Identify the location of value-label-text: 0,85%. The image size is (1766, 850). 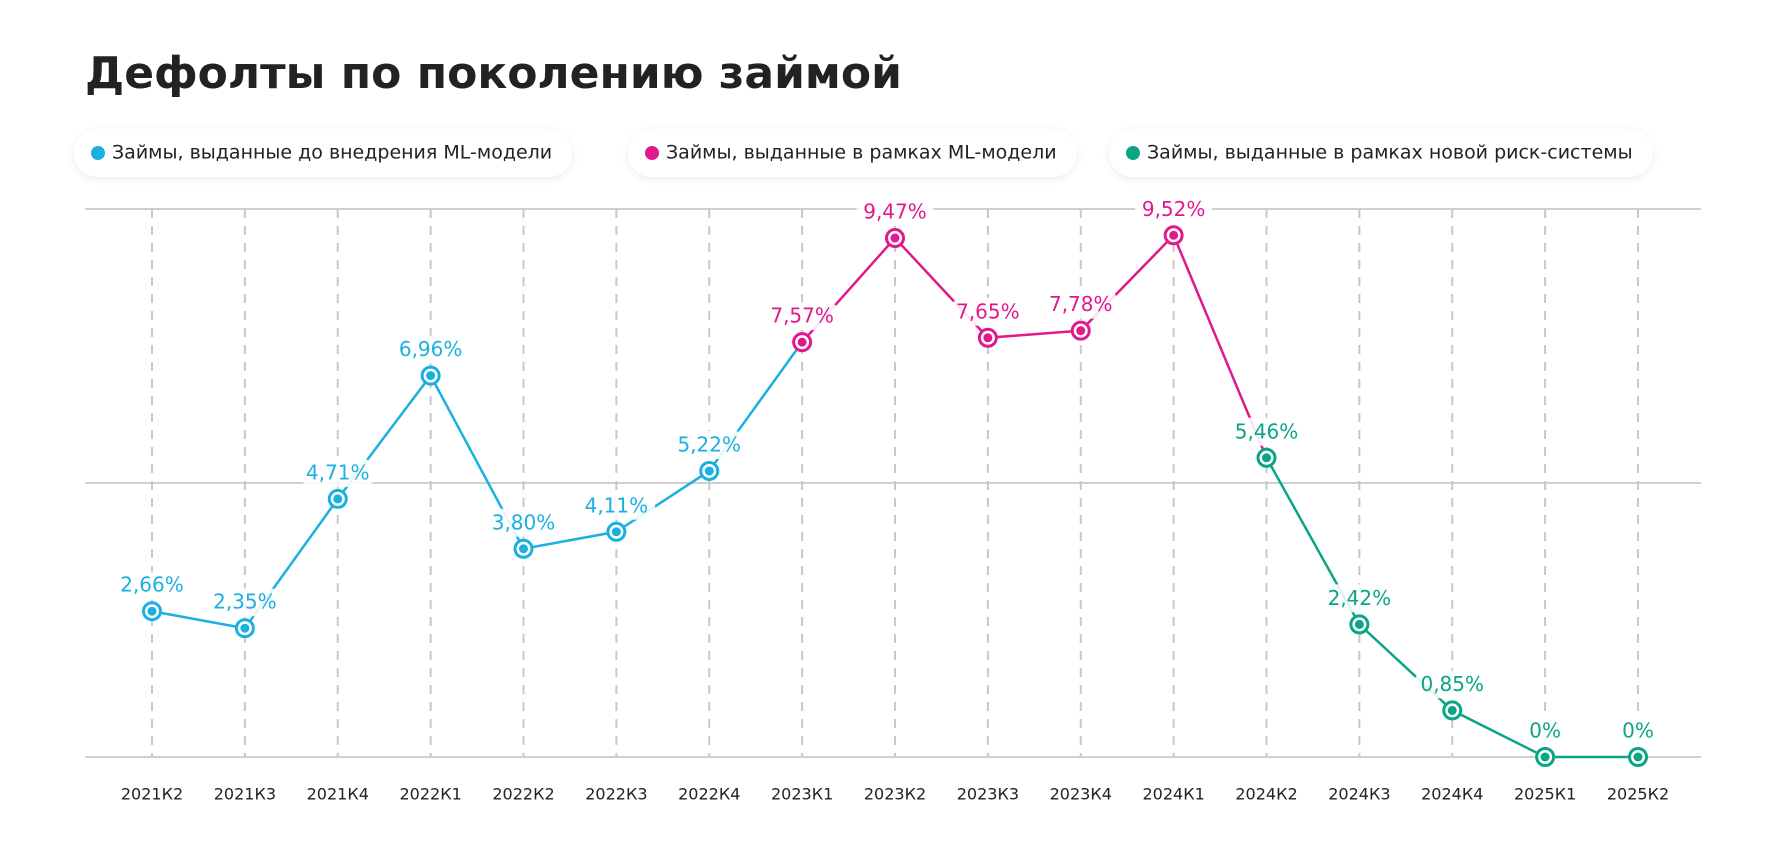
(1452, 684).